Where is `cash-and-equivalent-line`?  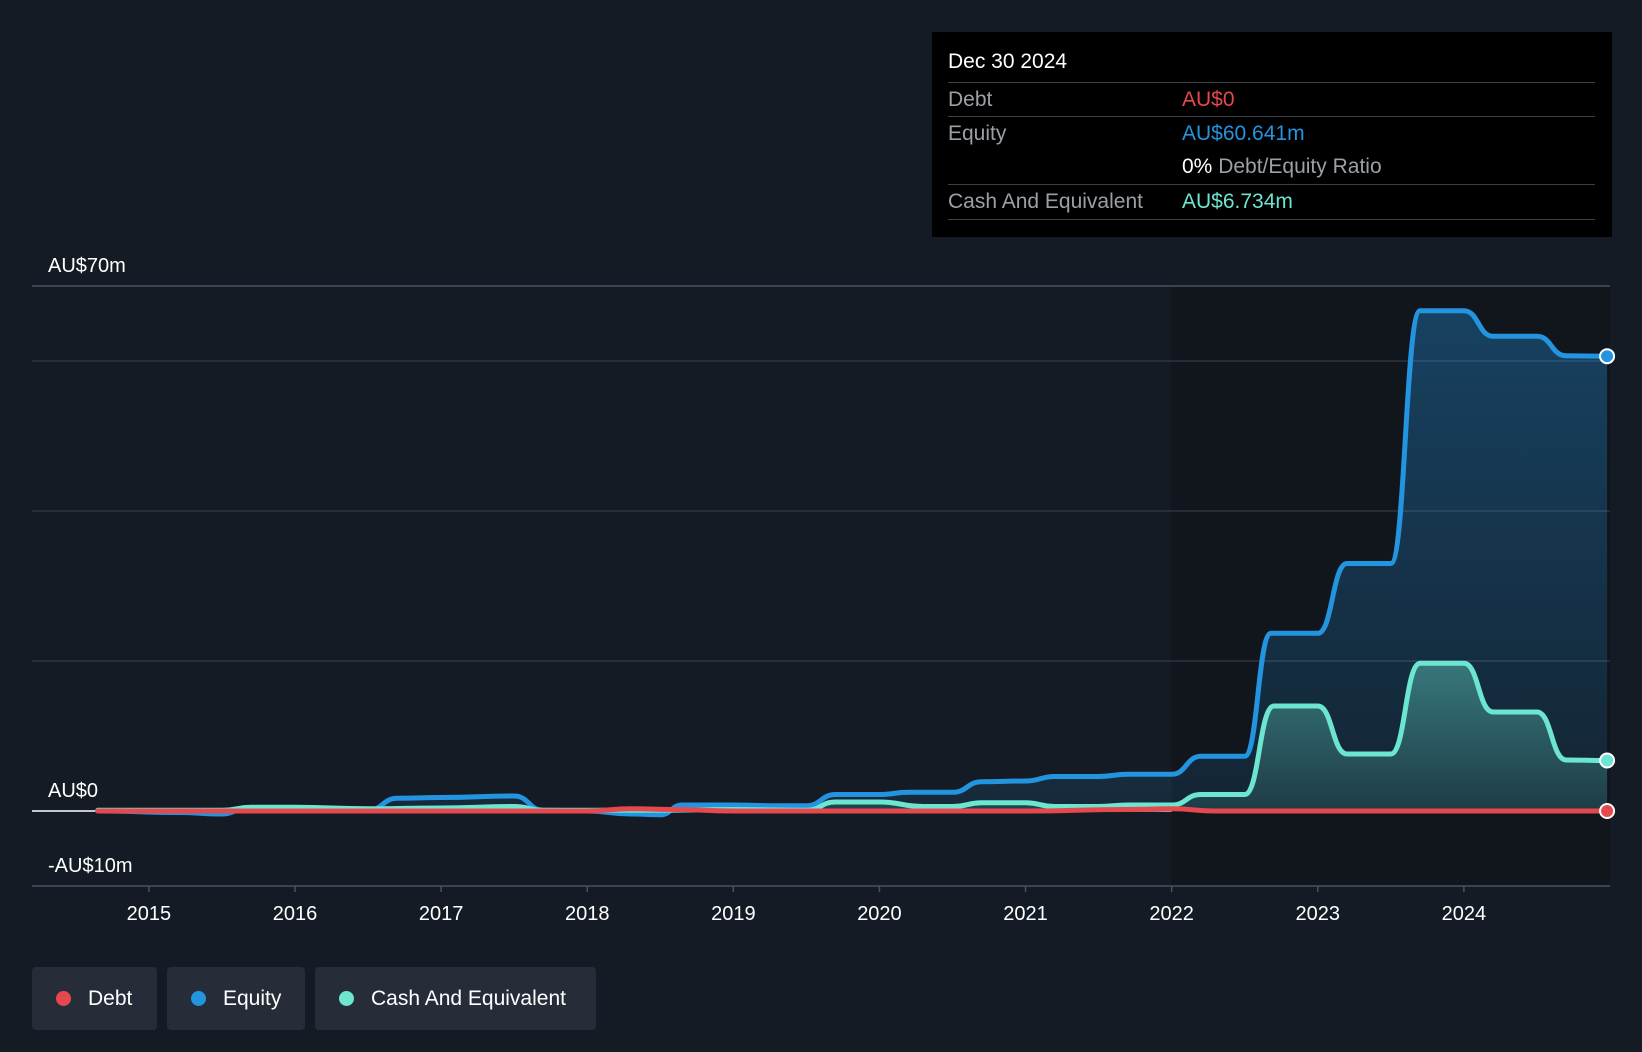
cash-and-equivalent-line is located at coordinates (852, 736).